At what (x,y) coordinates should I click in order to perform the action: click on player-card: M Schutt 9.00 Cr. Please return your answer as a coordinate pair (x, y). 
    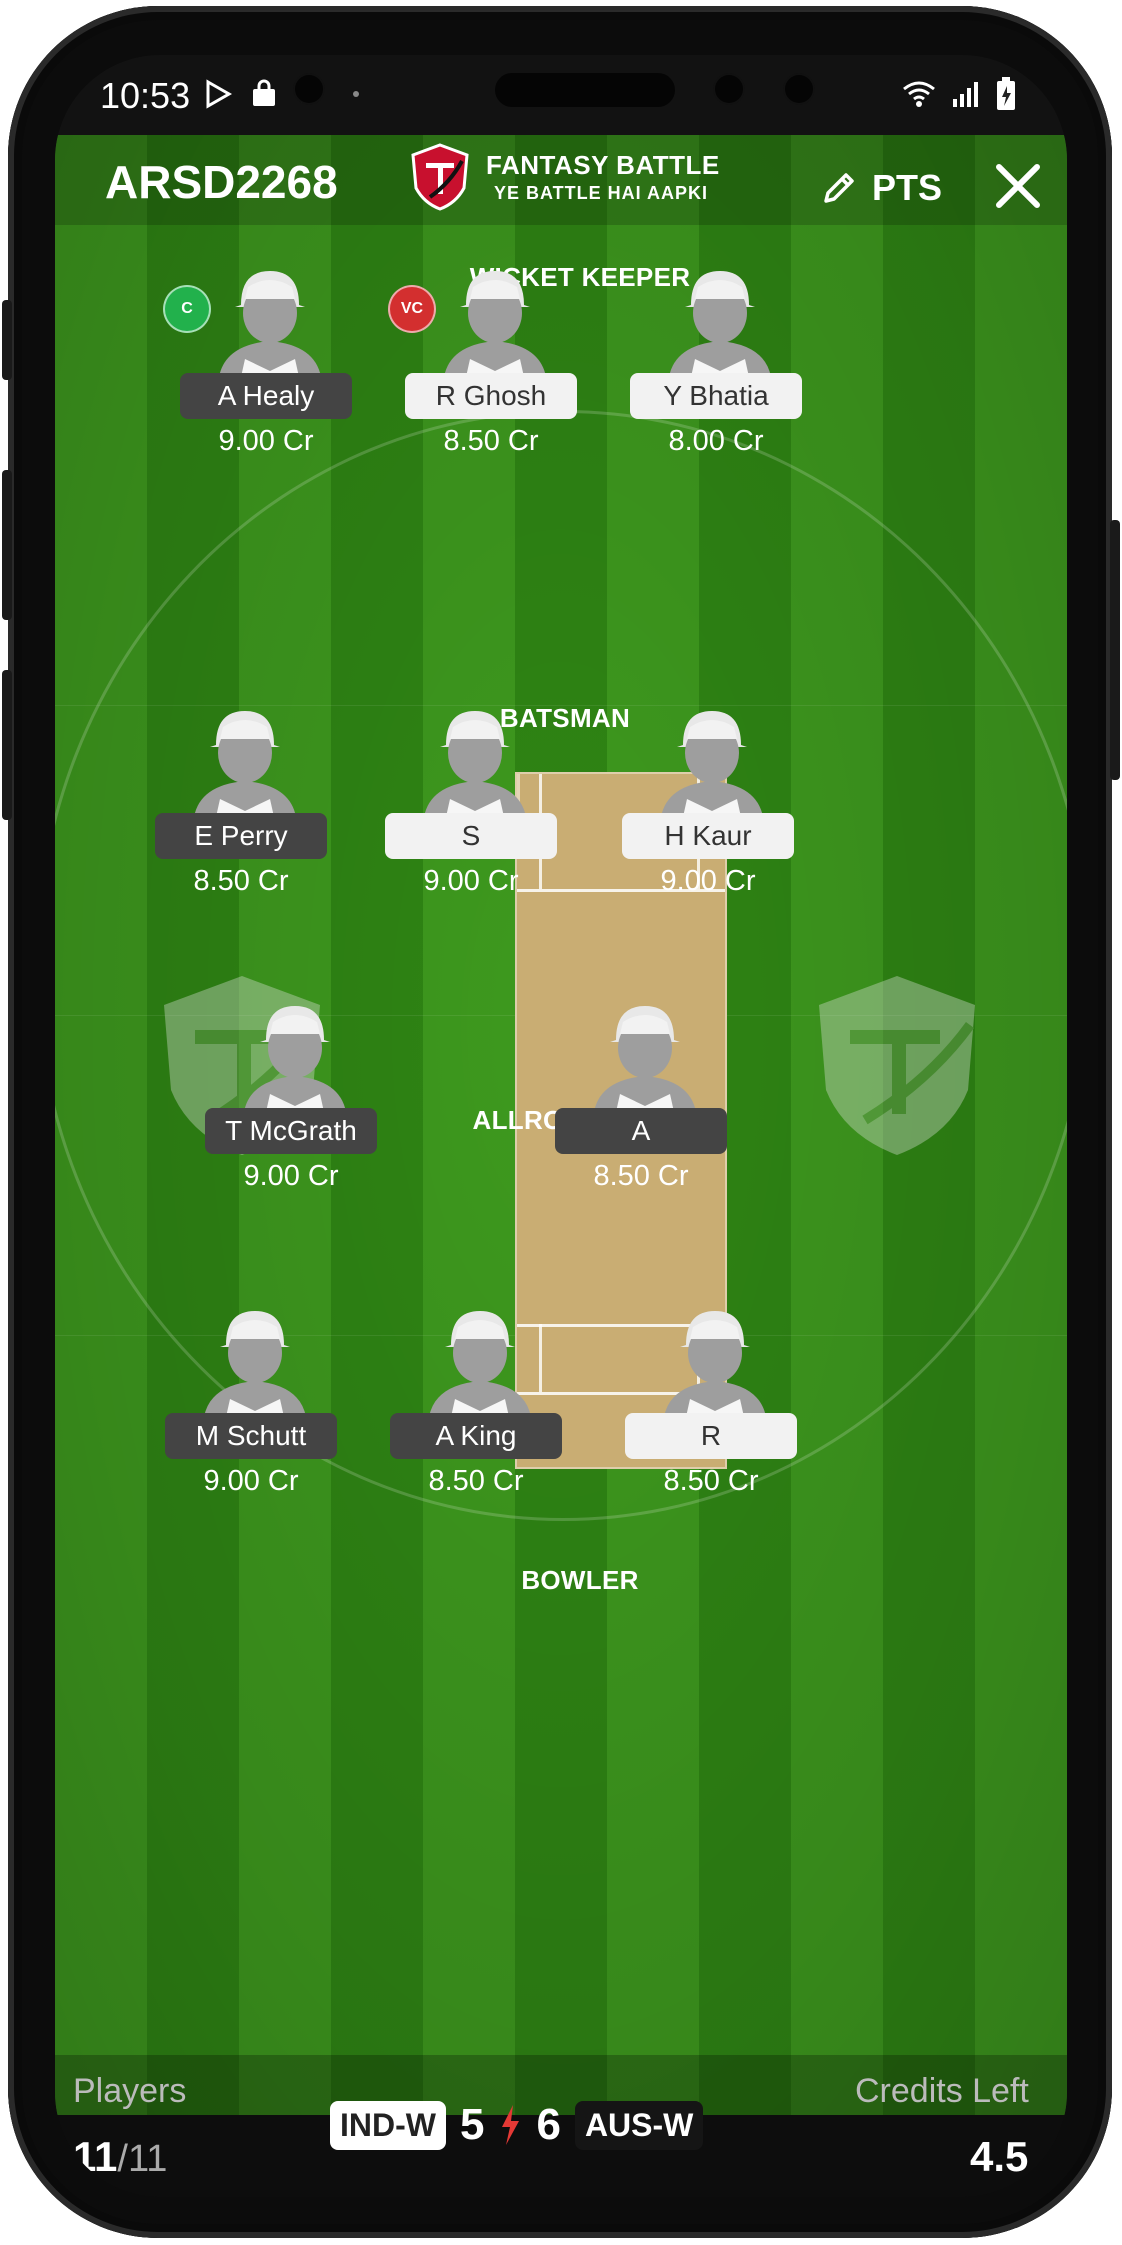
    Looking at the image, I should click on (255, 1405).